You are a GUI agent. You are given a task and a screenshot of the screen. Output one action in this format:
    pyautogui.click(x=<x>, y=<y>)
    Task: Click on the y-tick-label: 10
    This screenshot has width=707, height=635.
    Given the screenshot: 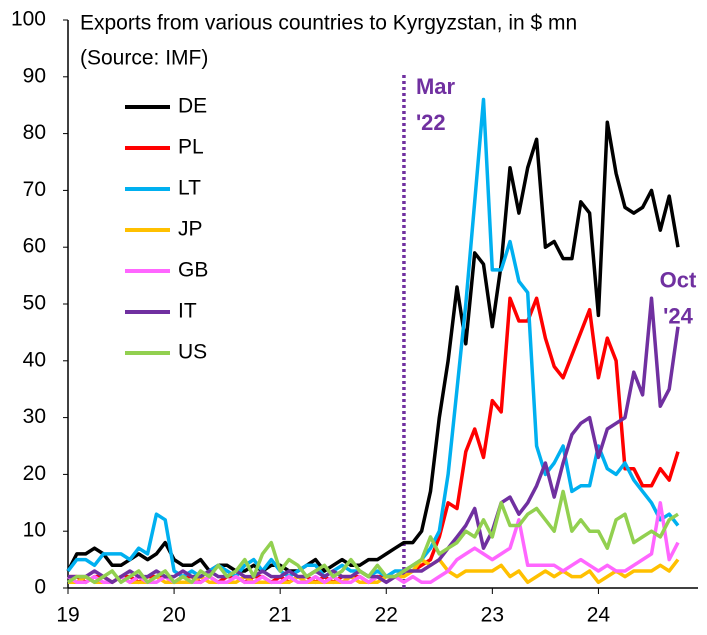 What is the action you would take?
    pyautogui.click(x=34, y=530)
    